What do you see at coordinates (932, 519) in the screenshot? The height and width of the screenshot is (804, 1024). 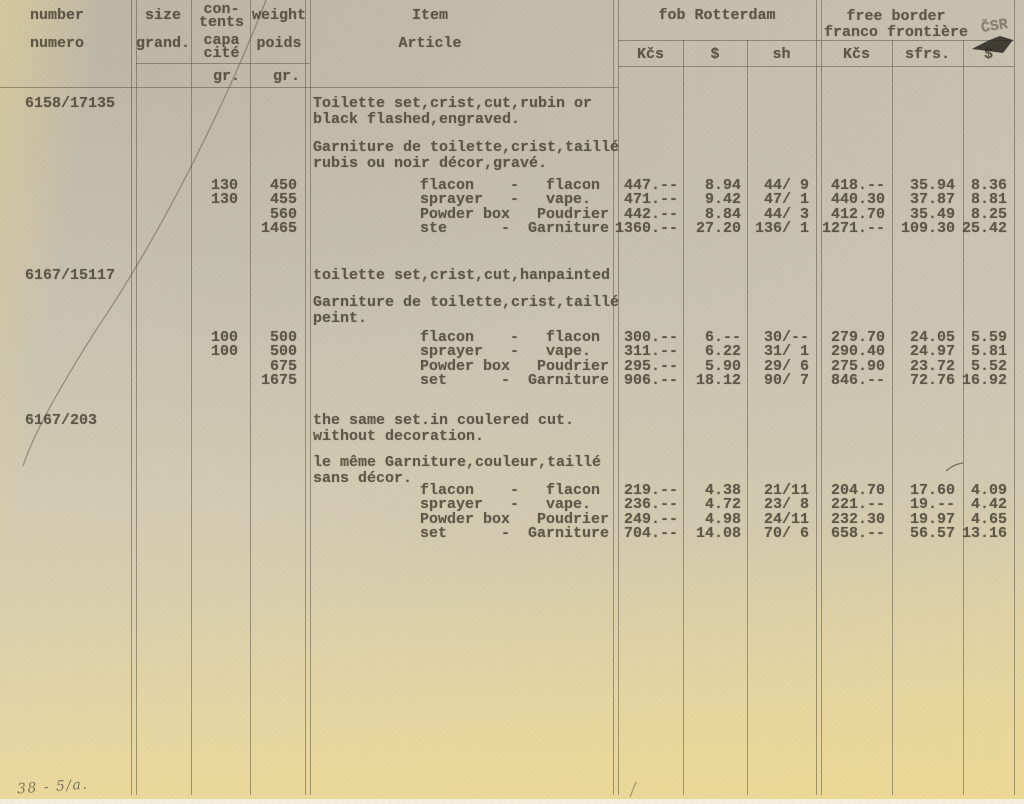 I see `cell-fb_sfrs: 19.97` at bounding box center [932, 519].